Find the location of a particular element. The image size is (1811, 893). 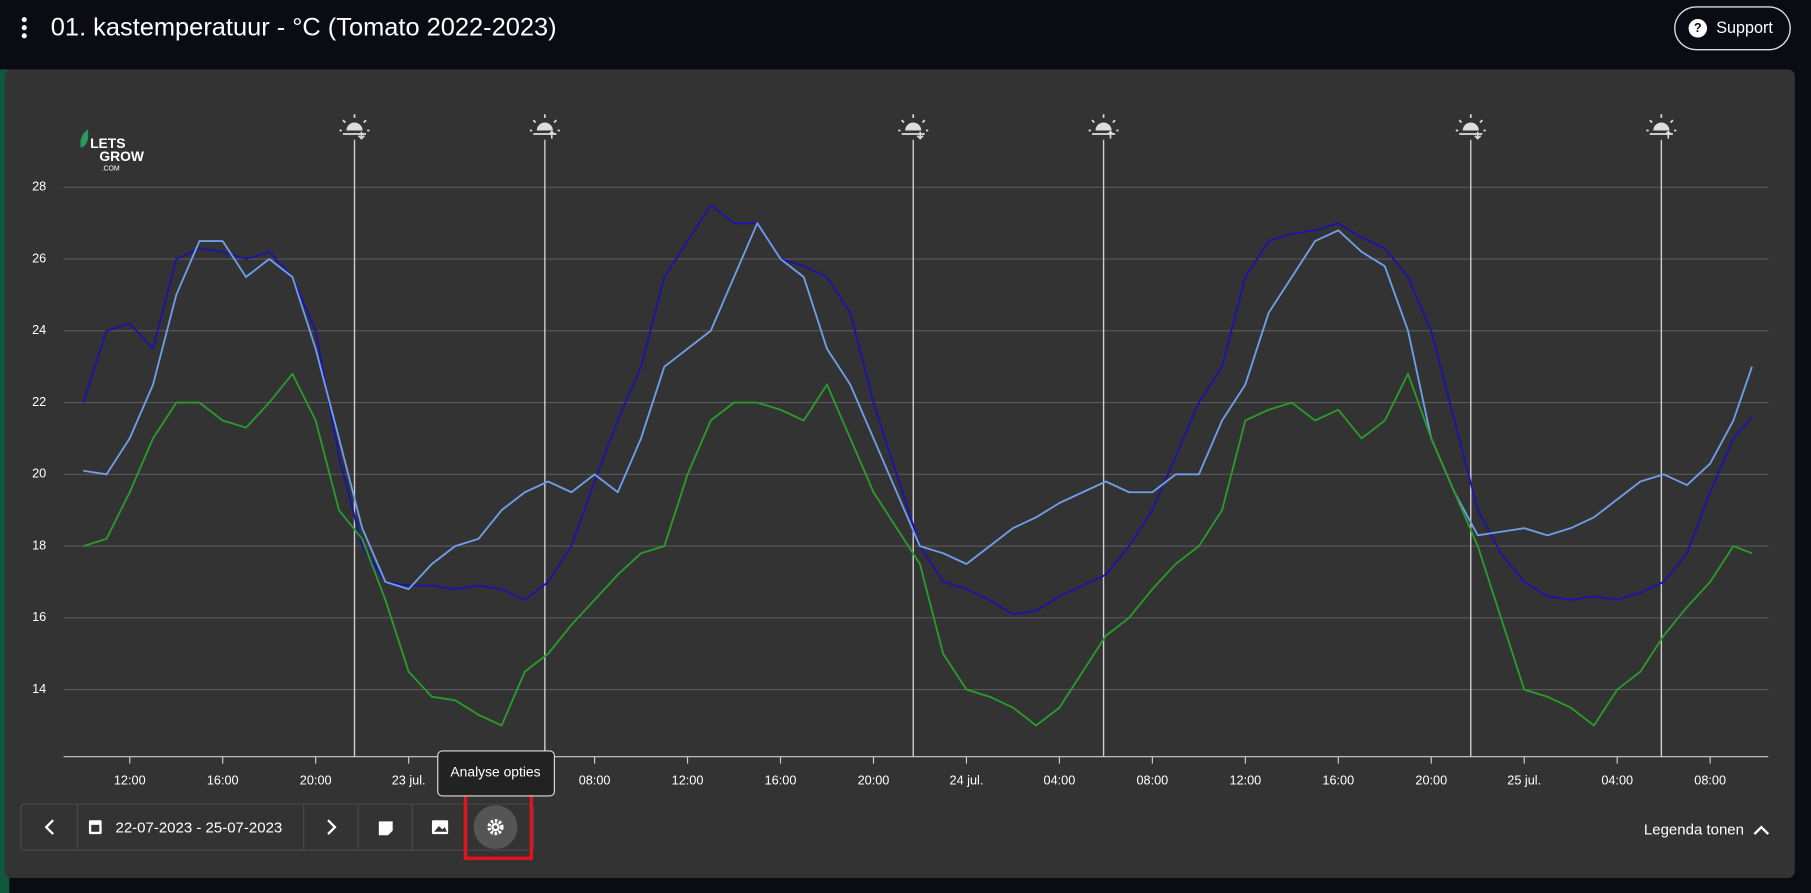

x-tick-label: 24 jul. is located at coordinates (967, 780).